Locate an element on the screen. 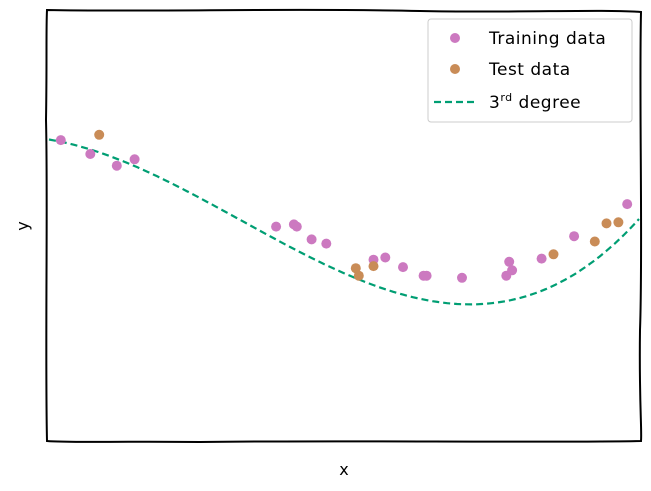 This screenshot has width=651, height=491. legend: Training data Test data 3rd degree is located at coordinates (530, 70).